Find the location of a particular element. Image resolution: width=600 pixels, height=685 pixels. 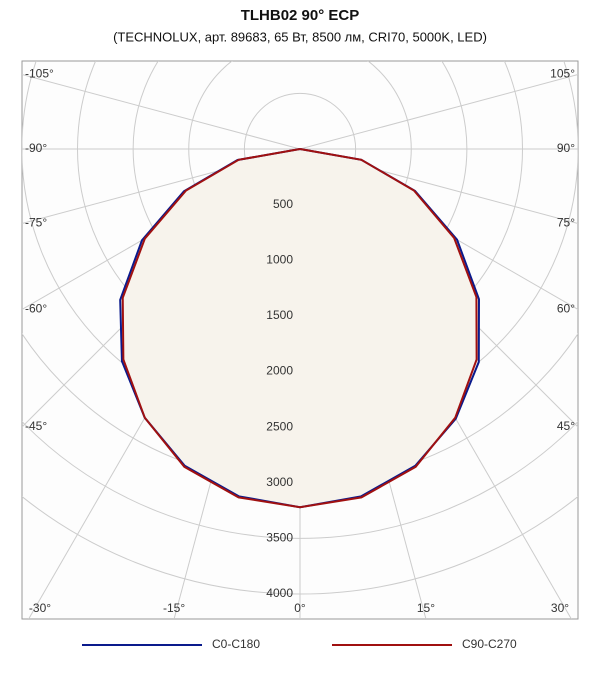

angle-tick-label: -75° is located at coordinates (36, 223).